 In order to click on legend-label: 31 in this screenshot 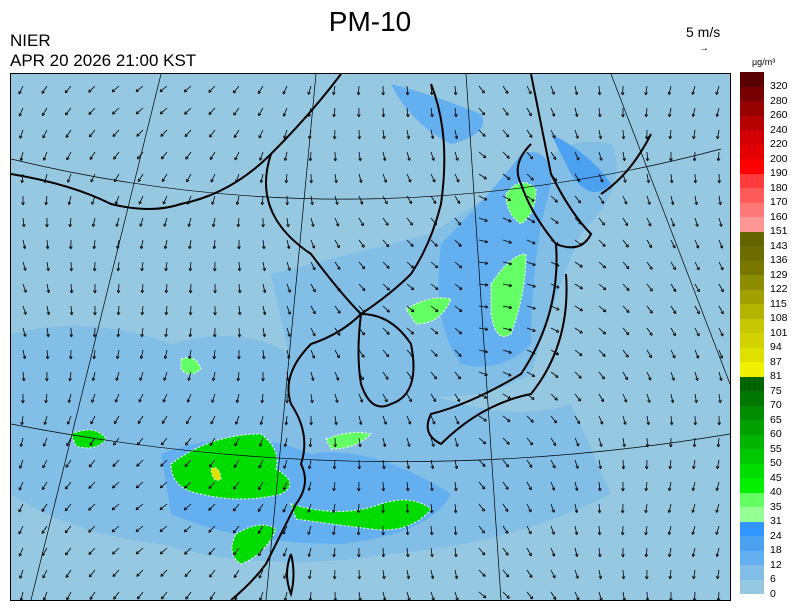, I will do `click(776, 521)`.